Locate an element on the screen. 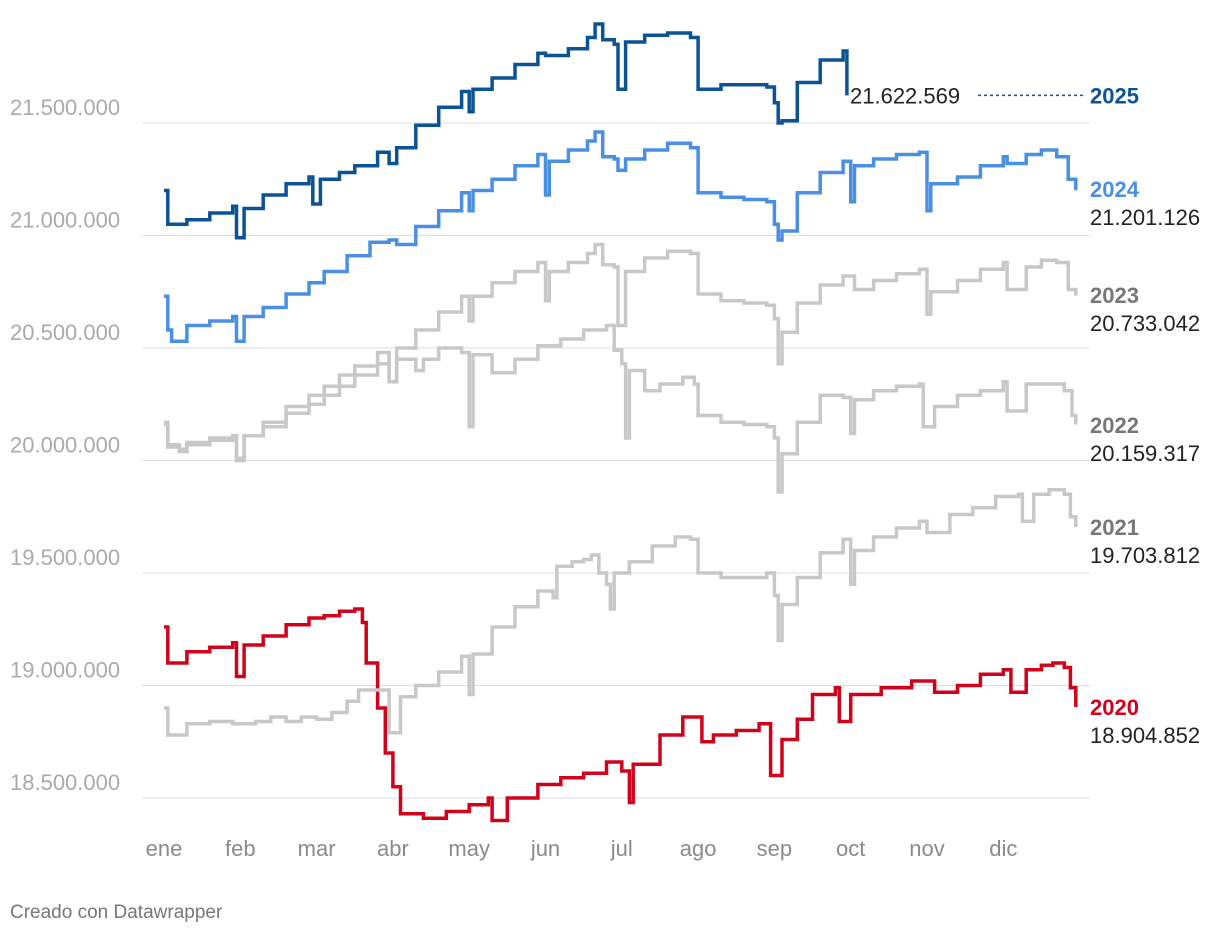 This screenshot has height=943, width=1220. y-tick-label-1: 19.000.000 is located at coordinates (65, 670).